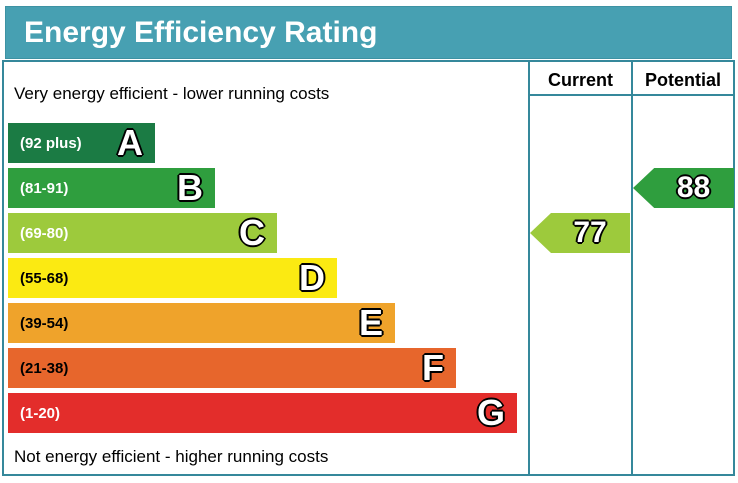 The width and height of the screenshot is (738, 483). What do you see at coordinates (252, 232) in the screenshot?
I see `band-letter: C` at bounding box center [252, 232].